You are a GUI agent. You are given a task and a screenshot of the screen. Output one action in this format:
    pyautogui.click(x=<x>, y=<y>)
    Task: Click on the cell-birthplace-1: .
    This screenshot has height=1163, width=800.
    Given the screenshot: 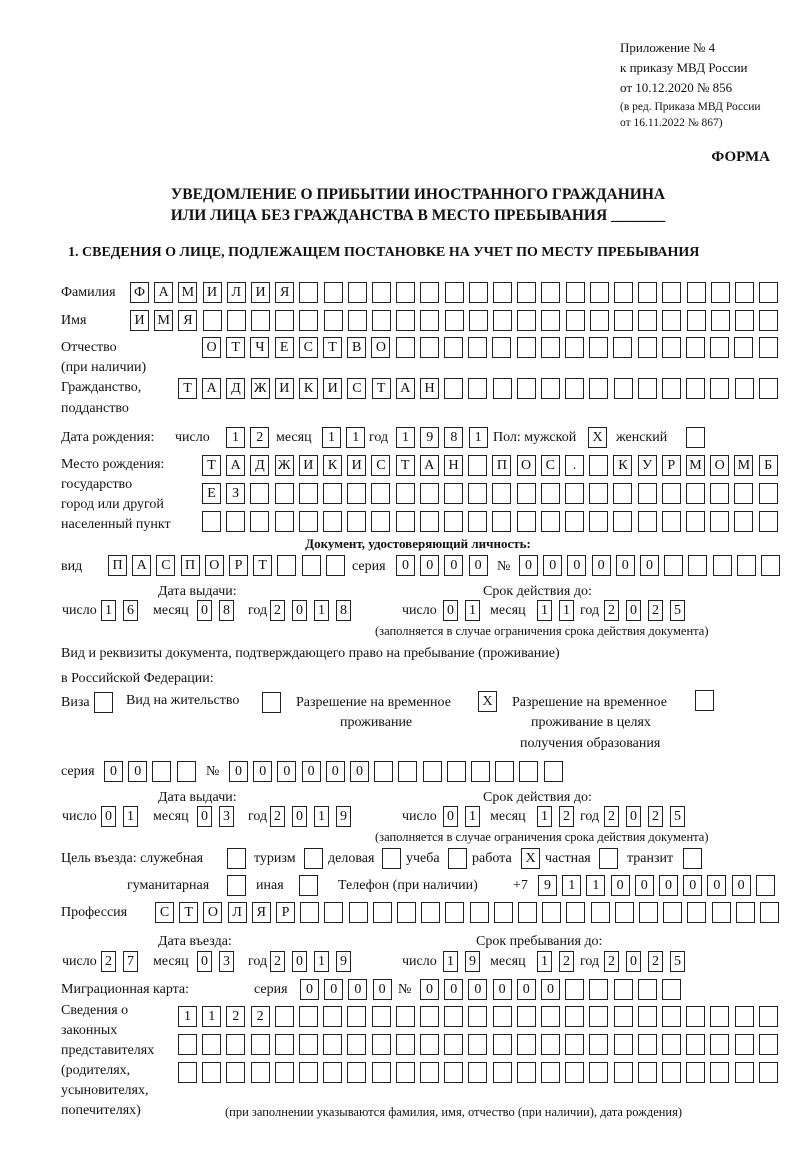 What is the action you would take?
    pyautogui.click(x=574, y=465)
    